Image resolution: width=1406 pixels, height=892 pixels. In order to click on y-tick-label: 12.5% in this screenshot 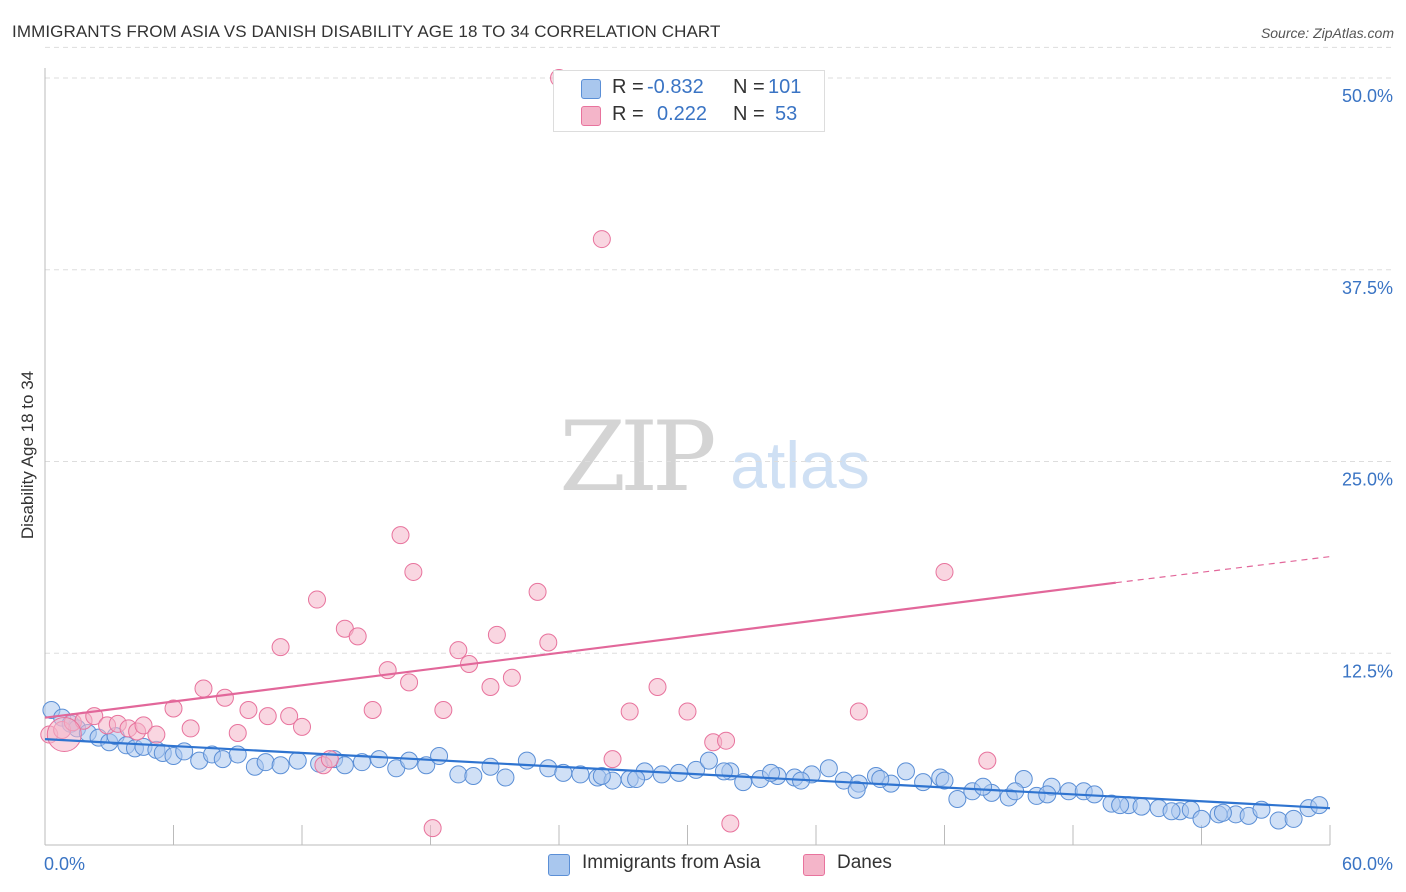, I will do `click(1367, 671)`.